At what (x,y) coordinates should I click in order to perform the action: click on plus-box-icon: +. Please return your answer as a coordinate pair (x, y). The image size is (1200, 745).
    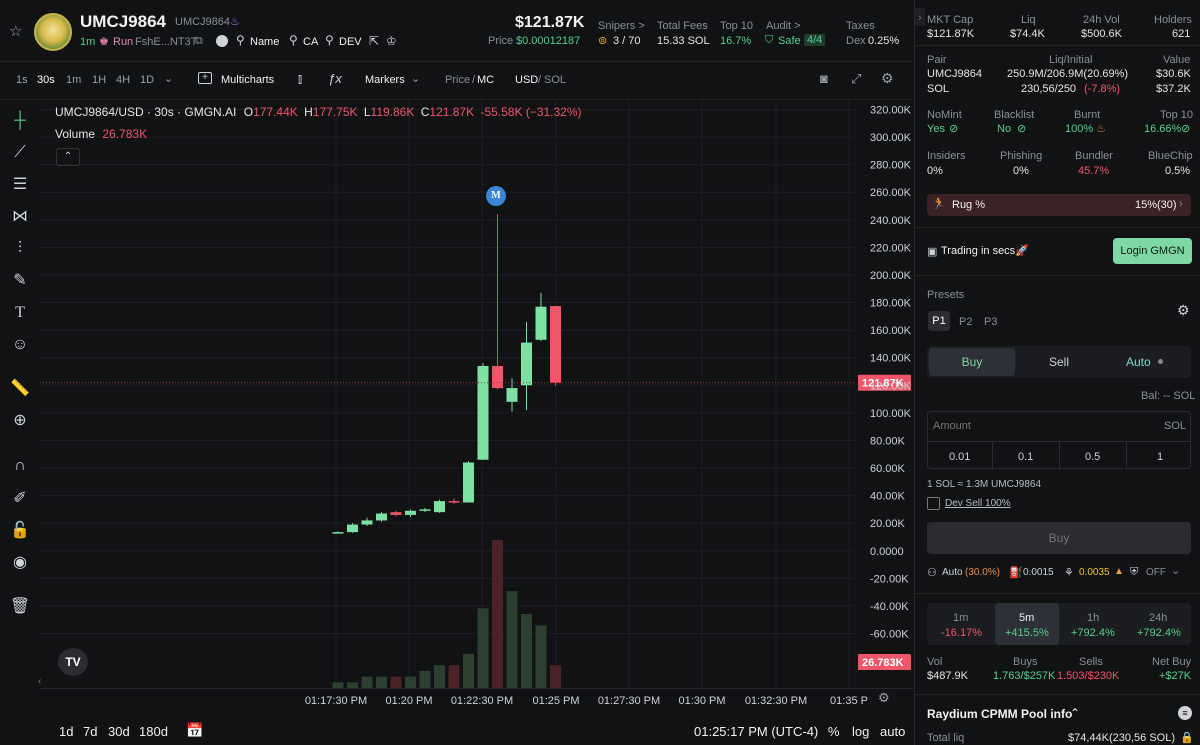
    Looking at the image, I should click on (205, 78).